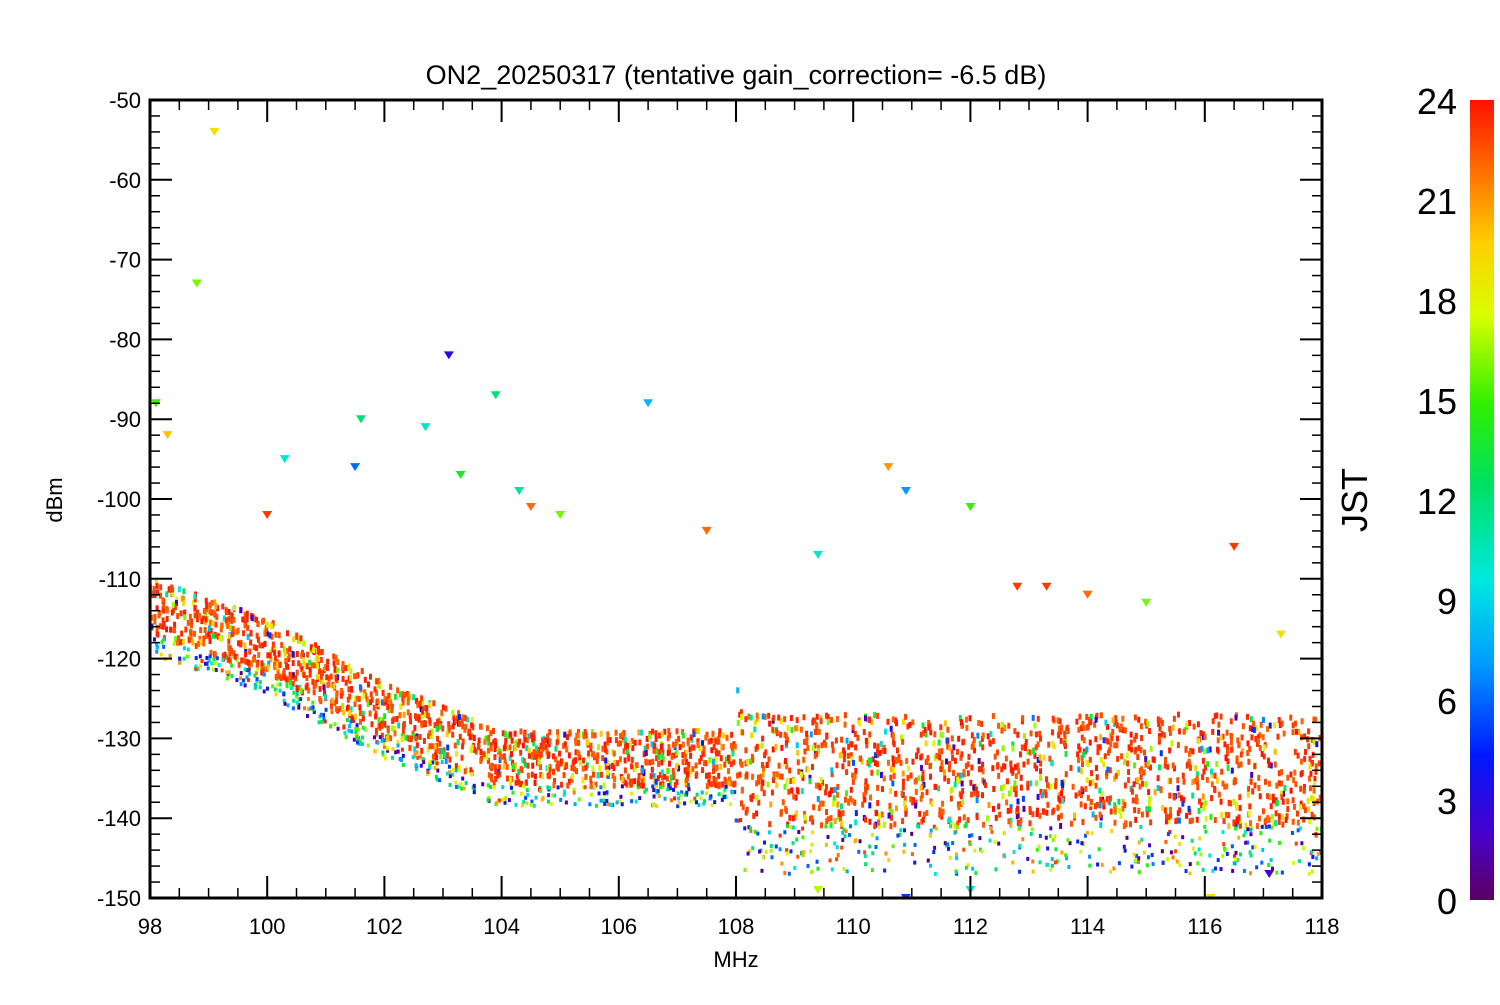  What do you see at coordinates (1437, 201) in the screenshot?
I see `colorbar-tick-label: 21` at bounding box center [1437, 201].